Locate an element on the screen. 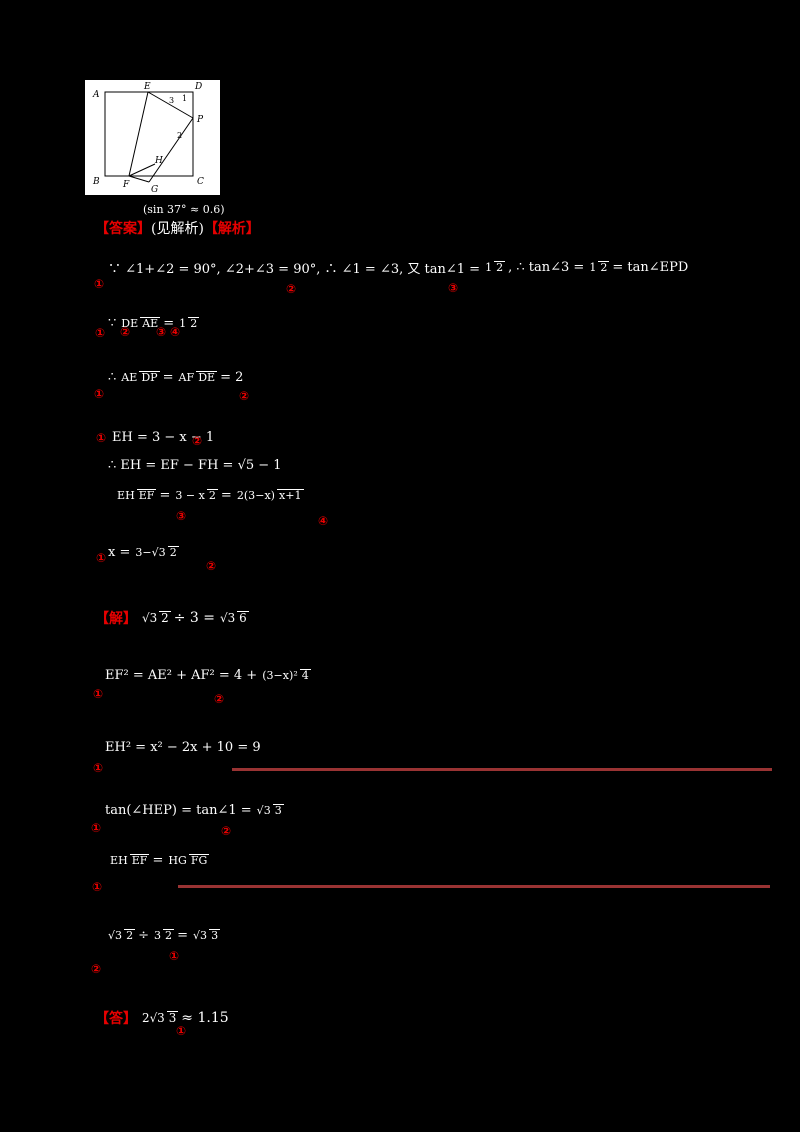 Image resolution: width=800 pixels, height=1132 pixels. math-text: ÷ 3 = is located at coordinates (194, 618).